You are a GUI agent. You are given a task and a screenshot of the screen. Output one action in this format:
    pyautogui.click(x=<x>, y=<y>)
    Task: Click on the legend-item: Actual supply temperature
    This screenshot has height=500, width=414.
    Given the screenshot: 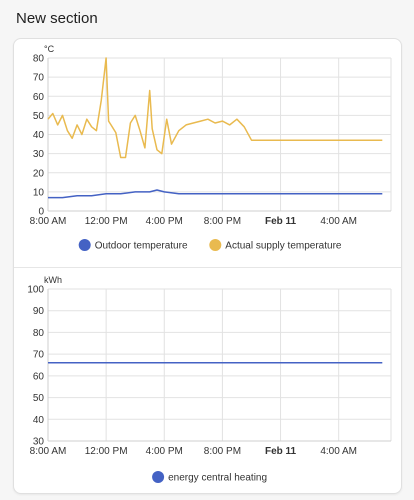 What is the action you would take?
    pyautogui.click(x=275, y=245)
    